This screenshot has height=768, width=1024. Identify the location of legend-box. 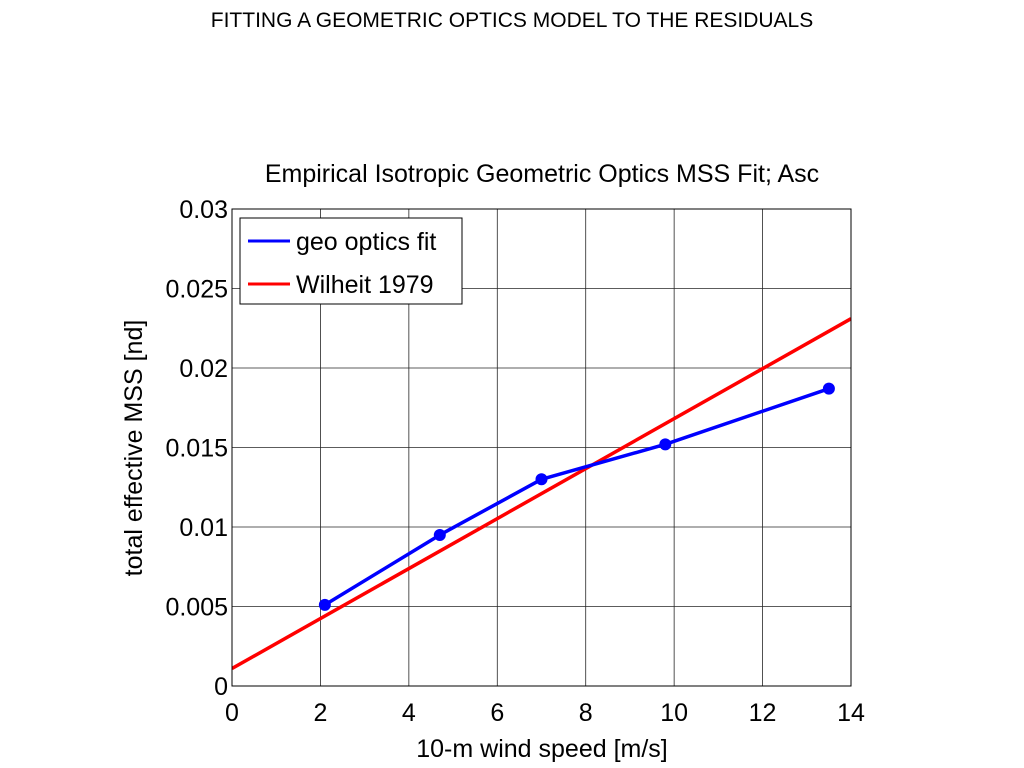
(351, 261).